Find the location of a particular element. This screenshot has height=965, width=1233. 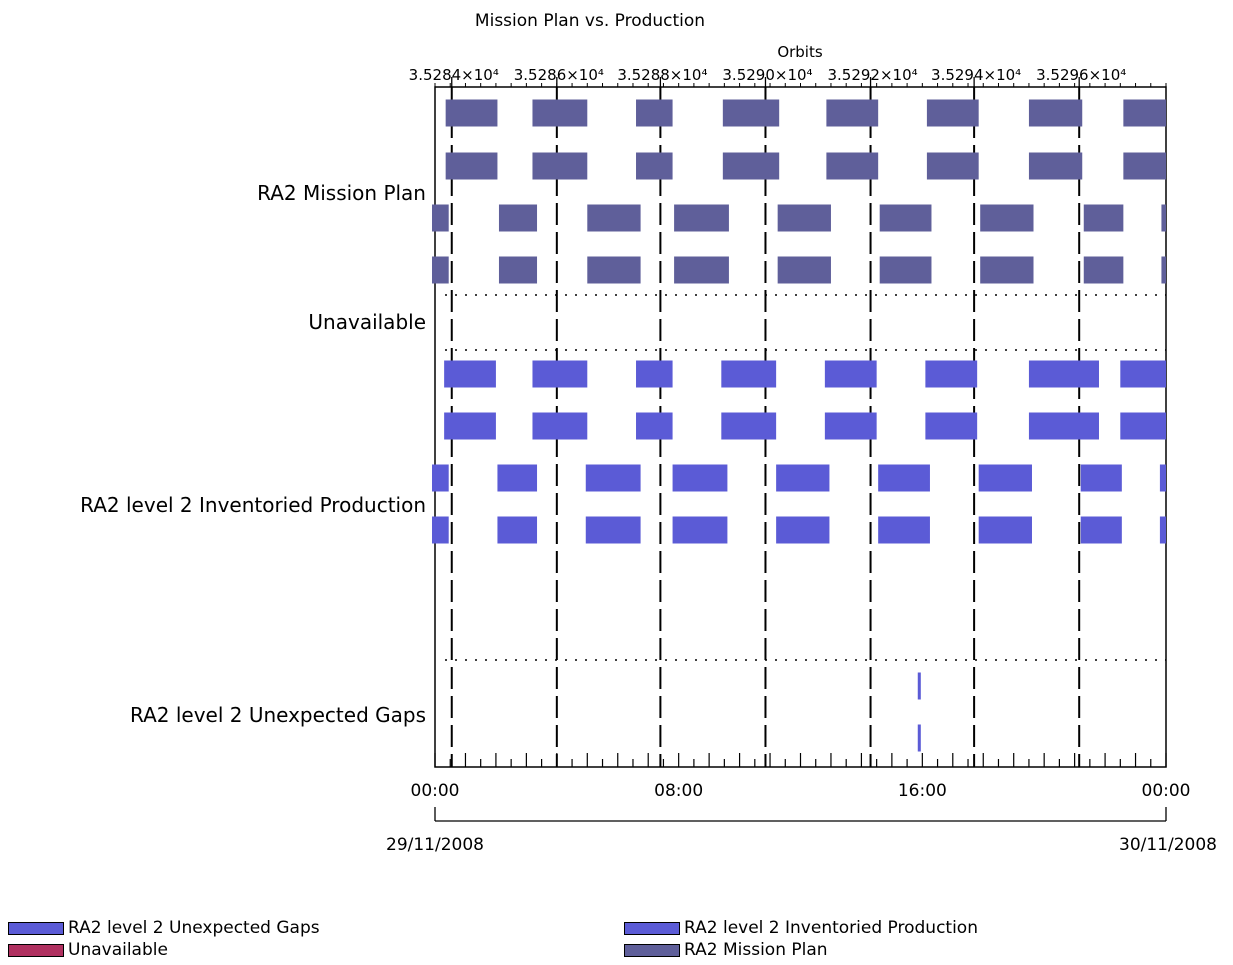

top-axis-tick-label: 3.5294×10⁴ is located at coordinates (976, 75).